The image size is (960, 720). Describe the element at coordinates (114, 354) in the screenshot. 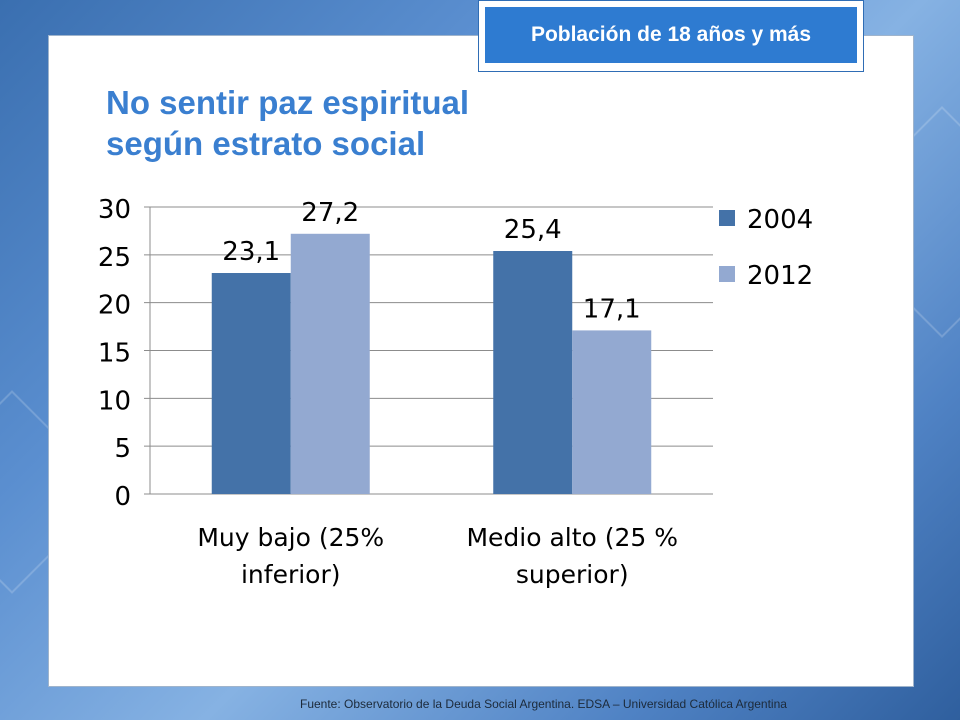

I see `y-tick-label: 15` at that location.